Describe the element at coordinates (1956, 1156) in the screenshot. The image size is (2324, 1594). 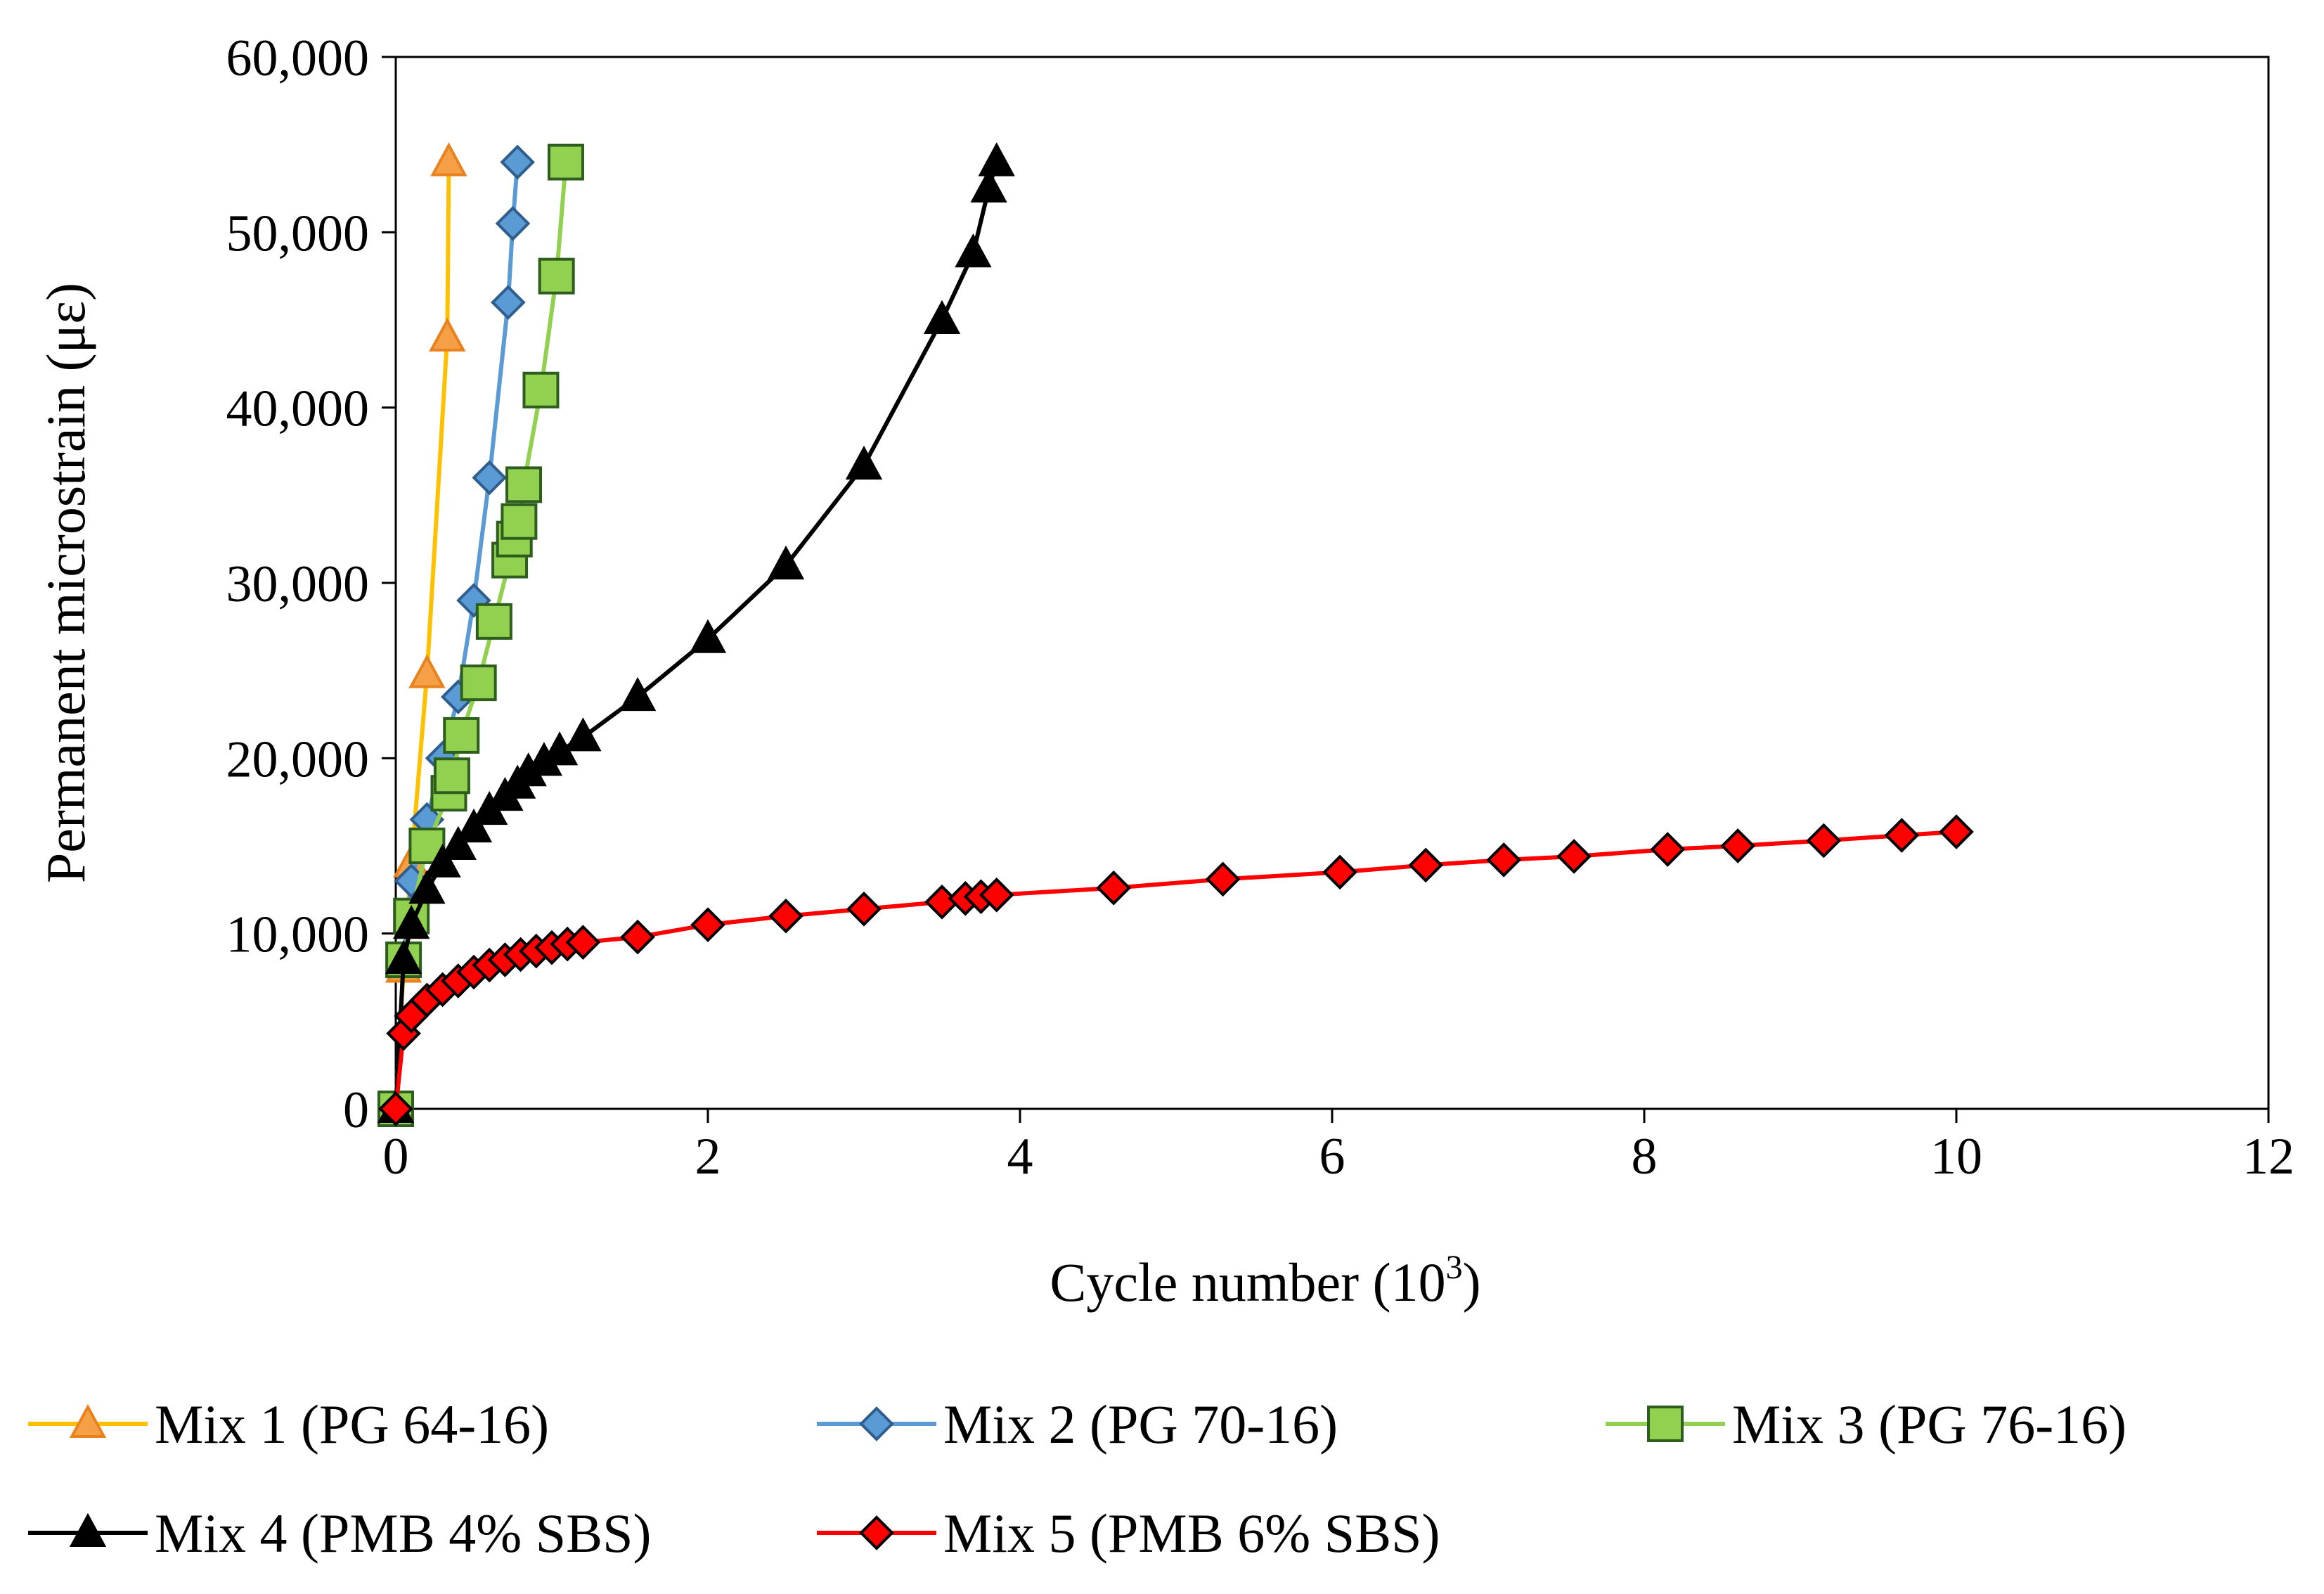
I see `x-tick-label: 10` at that location.